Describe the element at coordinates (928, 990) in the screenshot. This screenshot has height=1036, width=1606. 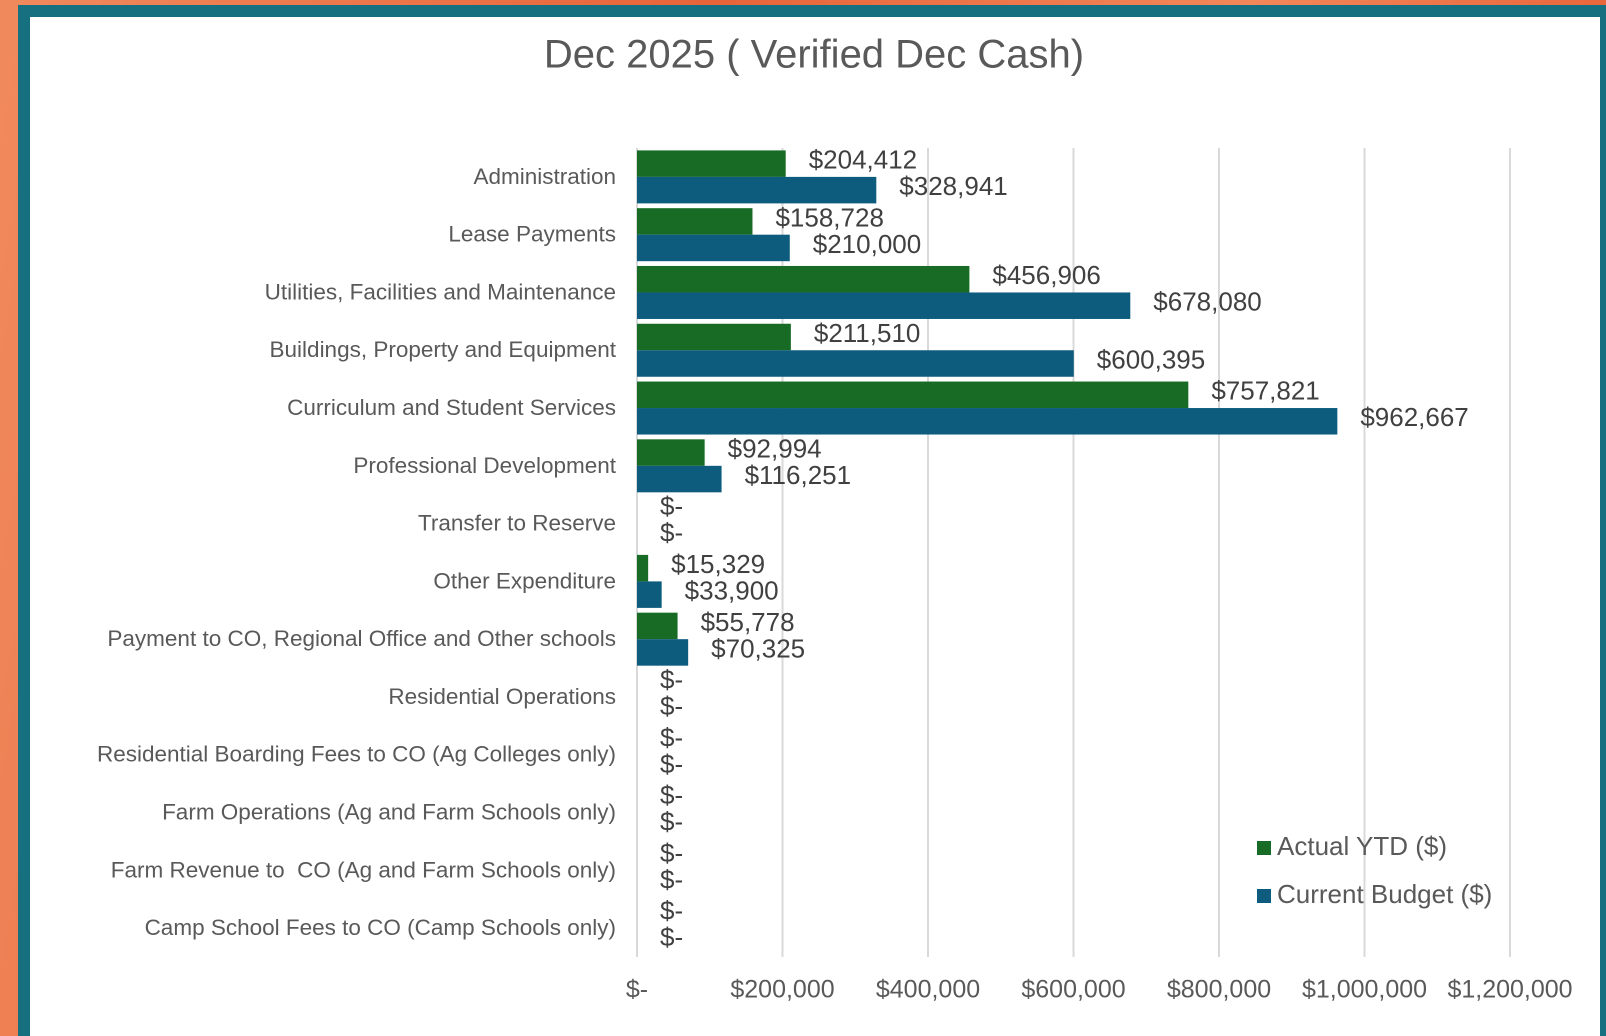
I see `x-tick-label: $400,000` at that location.